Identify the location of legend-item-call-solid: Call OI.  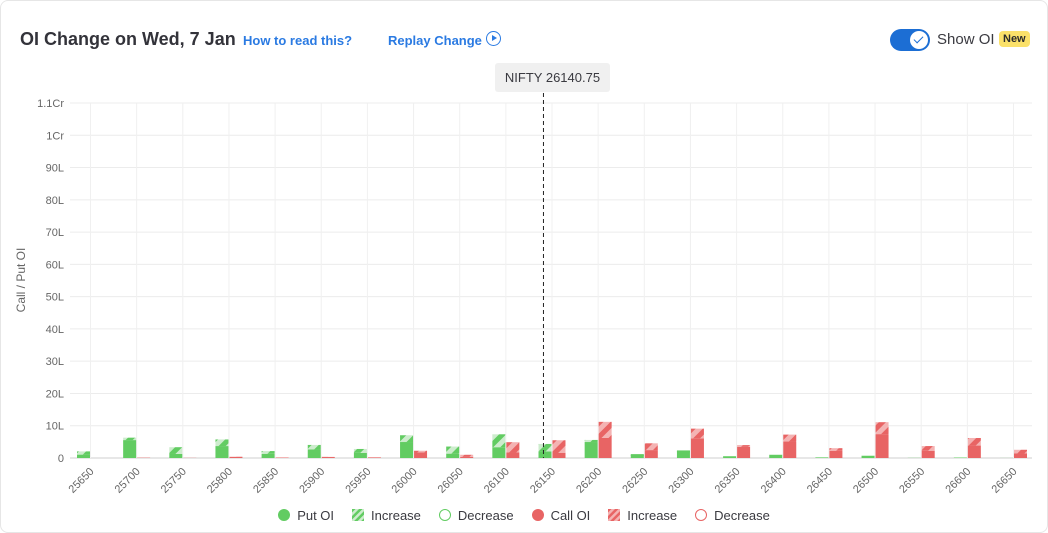
(561, 515).